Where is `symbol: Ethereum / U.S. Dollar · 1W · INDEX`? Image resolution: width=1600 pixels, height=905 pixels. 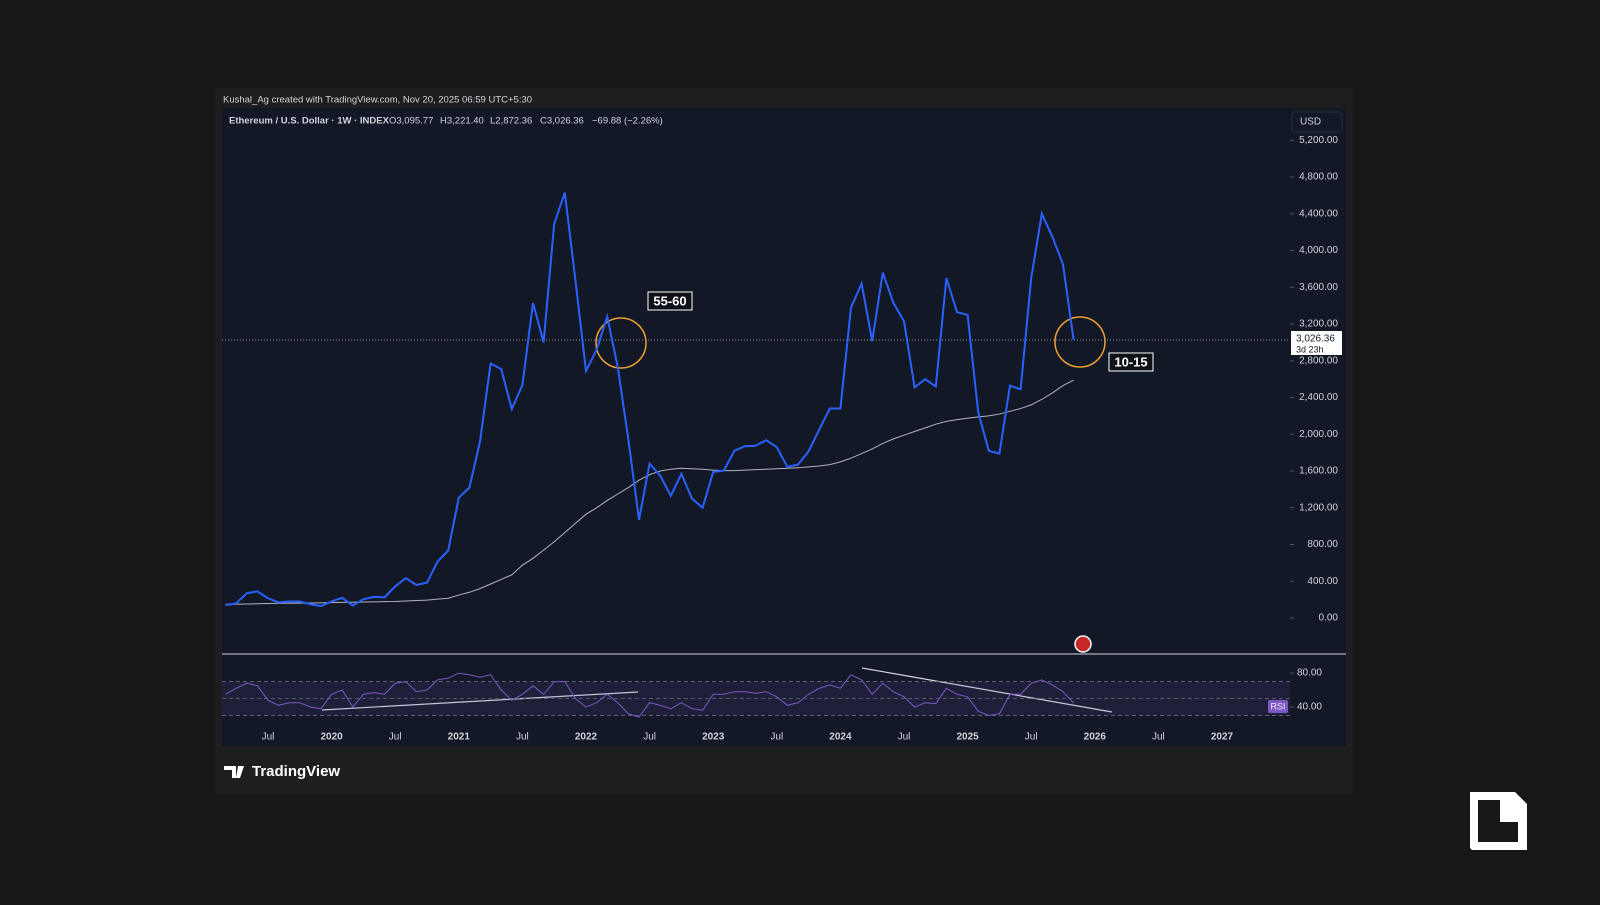
symbol: Ethereum / U.S. Dollar · 1W · INDEX is located at coordinates (309, 121).